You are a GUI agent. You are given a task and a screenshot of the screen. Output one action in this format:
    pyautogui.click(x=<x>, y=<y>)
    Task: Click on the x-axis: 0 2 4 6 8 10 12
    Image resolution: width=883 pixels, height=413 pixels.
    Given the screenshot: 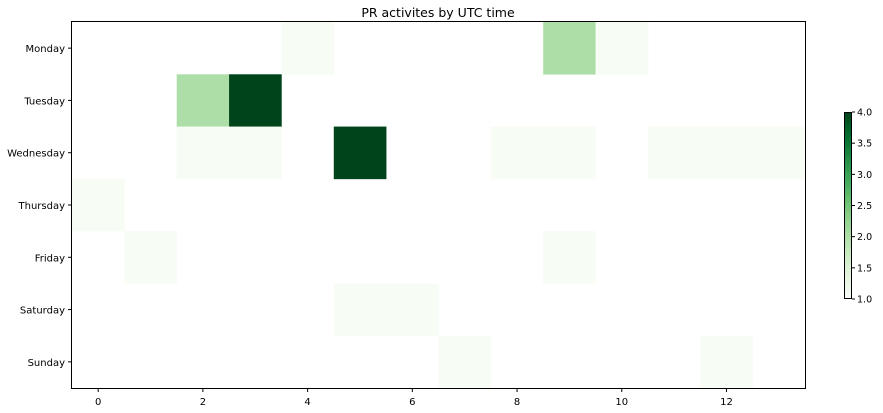 What is the action you would take?
    pyautogui.click(x=414, y=398)
    